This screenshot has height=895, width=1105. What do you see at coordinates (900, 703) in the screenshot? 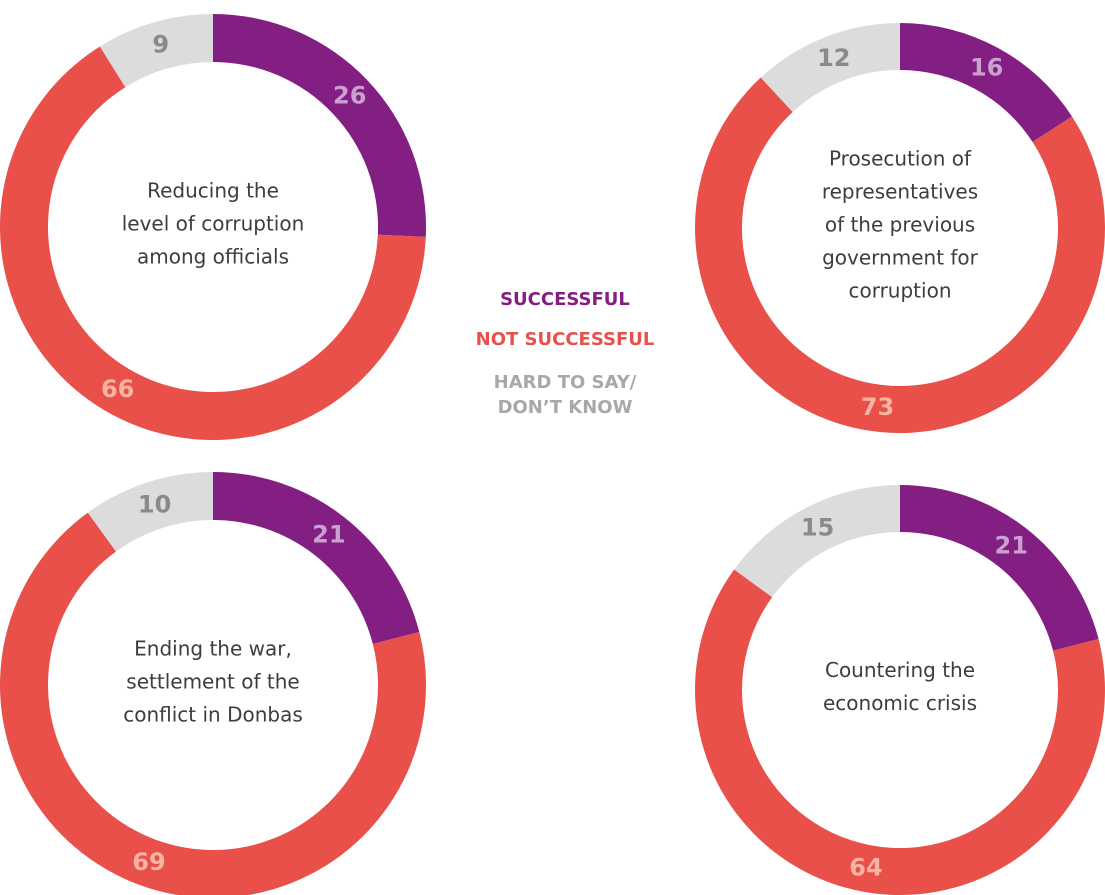
I see `center-label: economic crisis` at bounding box center [900, 703].